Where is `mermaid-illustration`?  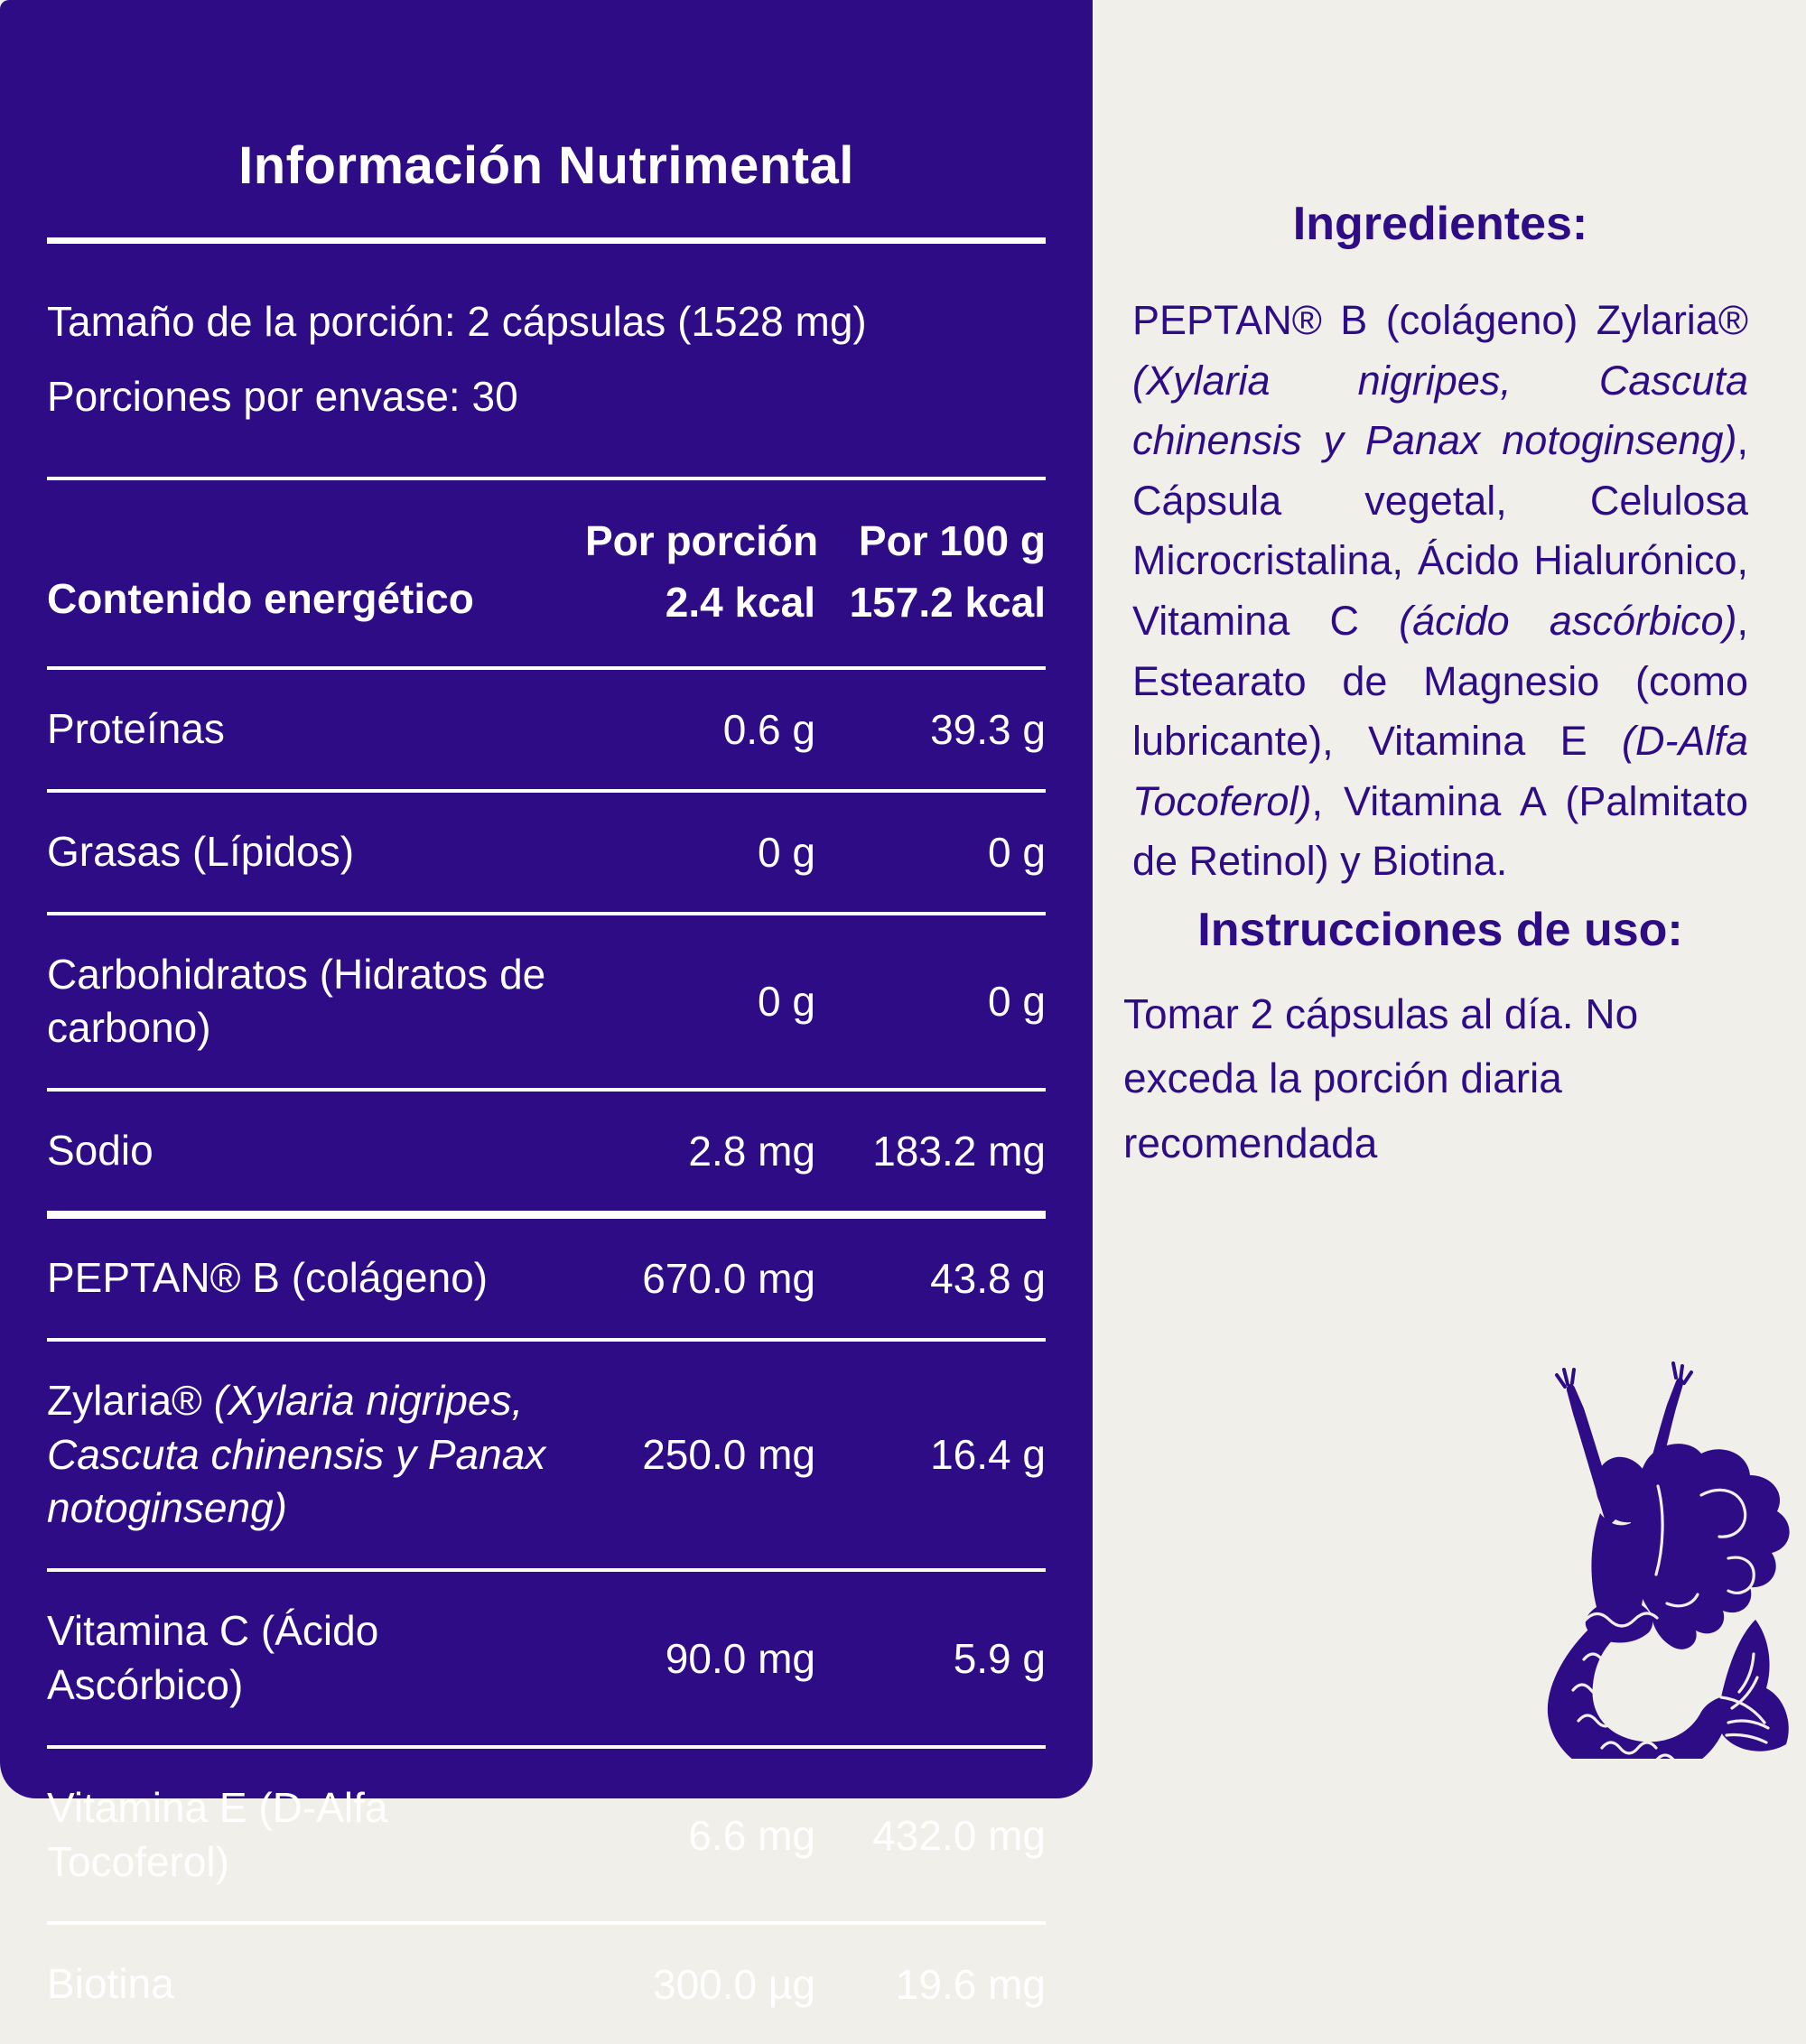
mermaid-illustration is located at coordinates (1611, 1546).